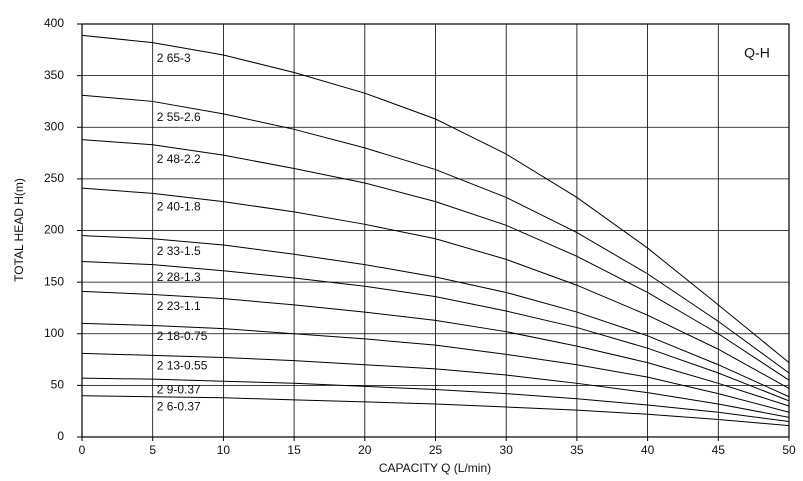 The width and height of the screenshot is (803, 481). I want to click on curve-label: 2 55-2.6, so click(179, 117).